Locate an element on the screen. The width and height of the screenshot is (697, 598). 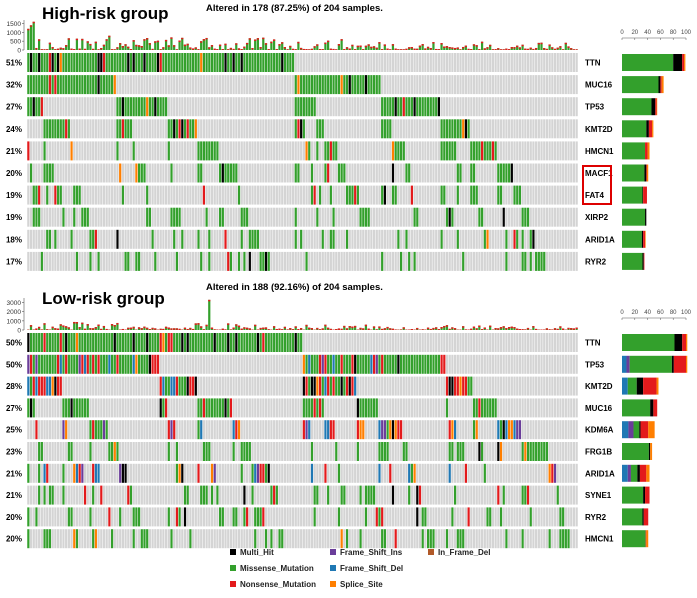
gene-label: RYR2 is located at coordinates (596, 261).